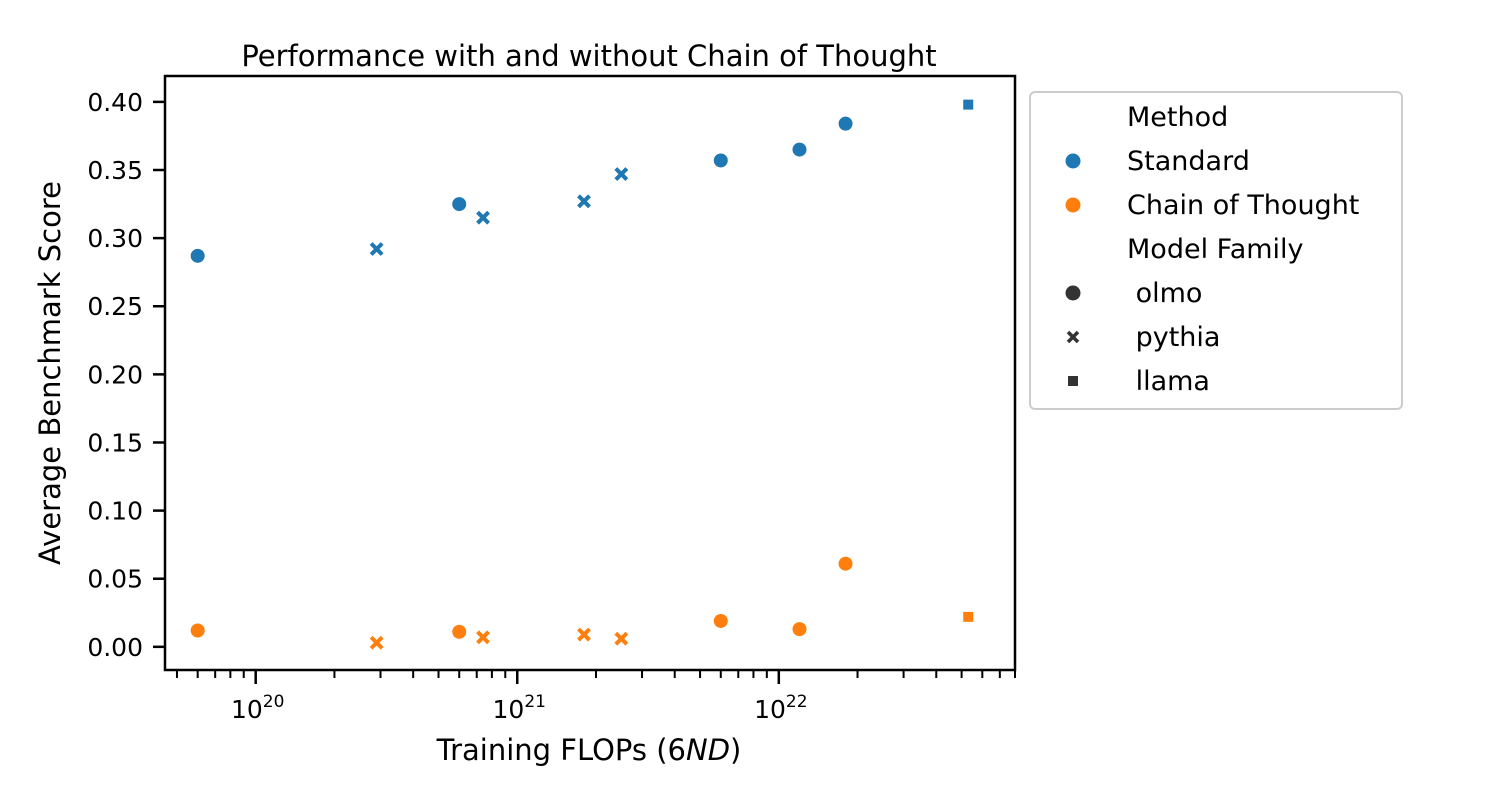  I want to click on x-axis: 1020 1021 1022, so click(595, 697).